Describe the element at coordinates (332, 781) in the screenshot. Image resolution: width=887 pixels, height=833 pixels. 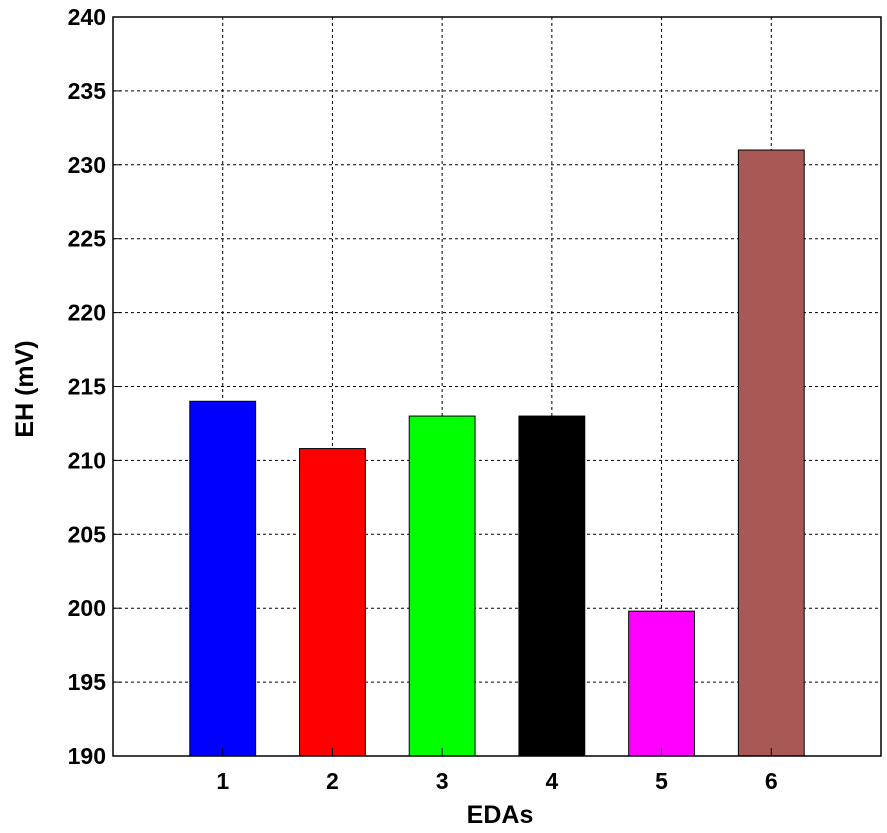
I see `x-tick-label: 2` at that location.